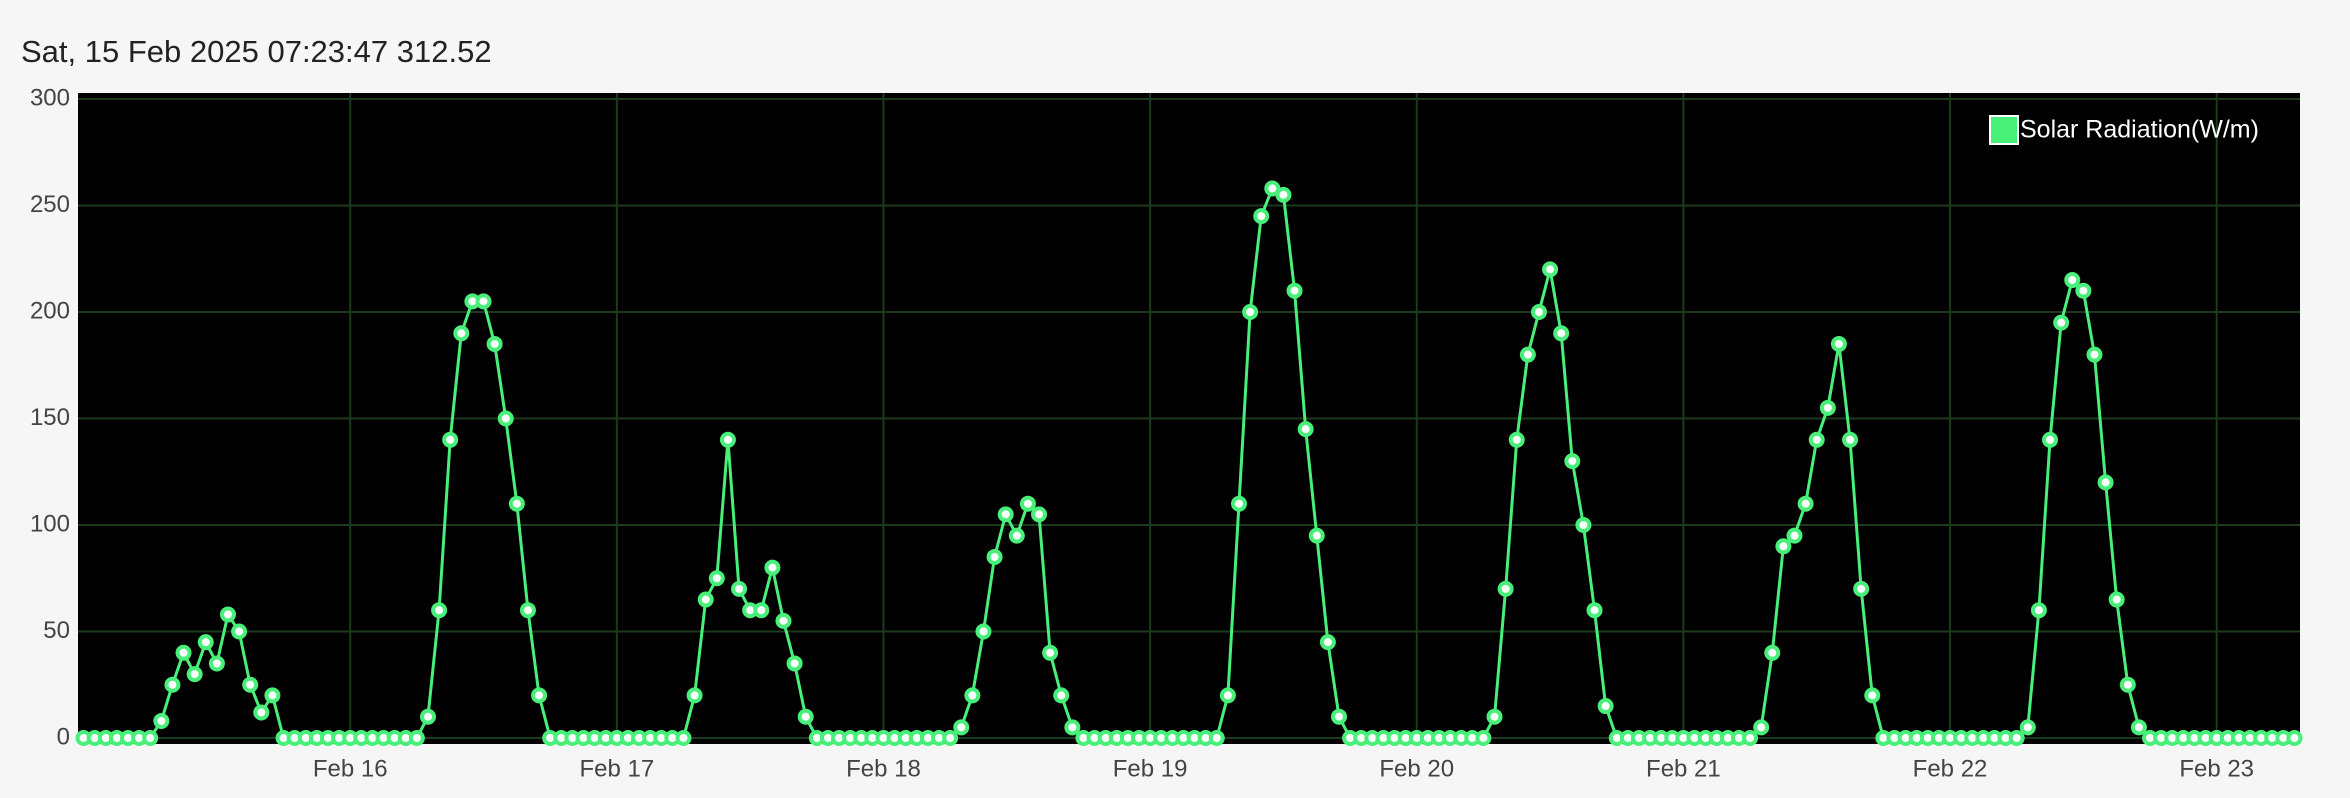 The height and width of the screenshot is (798, 2350). What do you see at coordinates (56, 630) in the screenshot?
I see `y-tick-label: 50` at bounding box center [56, 630].